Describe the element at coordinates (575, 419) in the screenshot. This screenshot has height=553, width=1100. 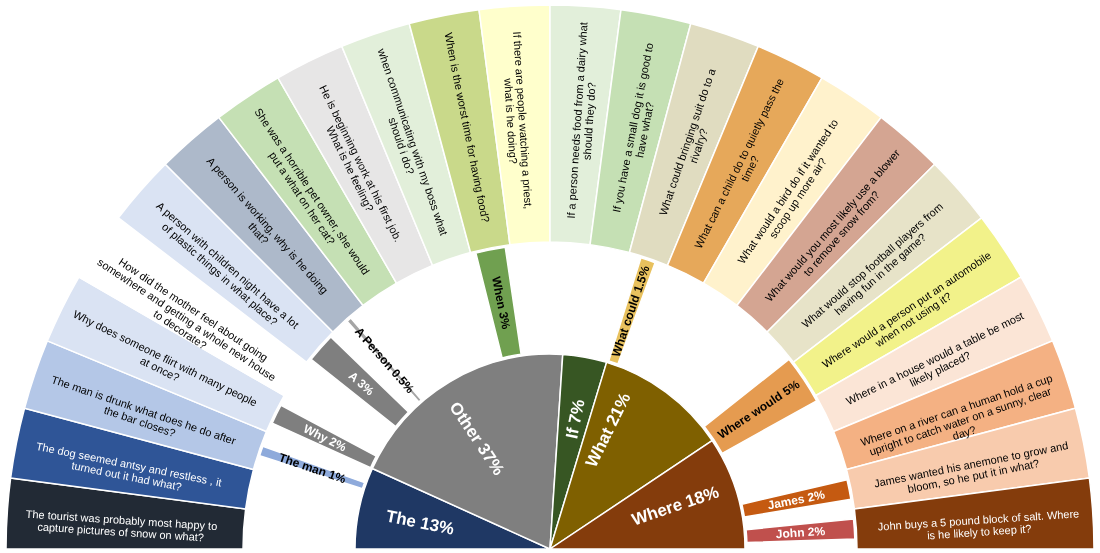
I see `data-label: If 7%` at that location.